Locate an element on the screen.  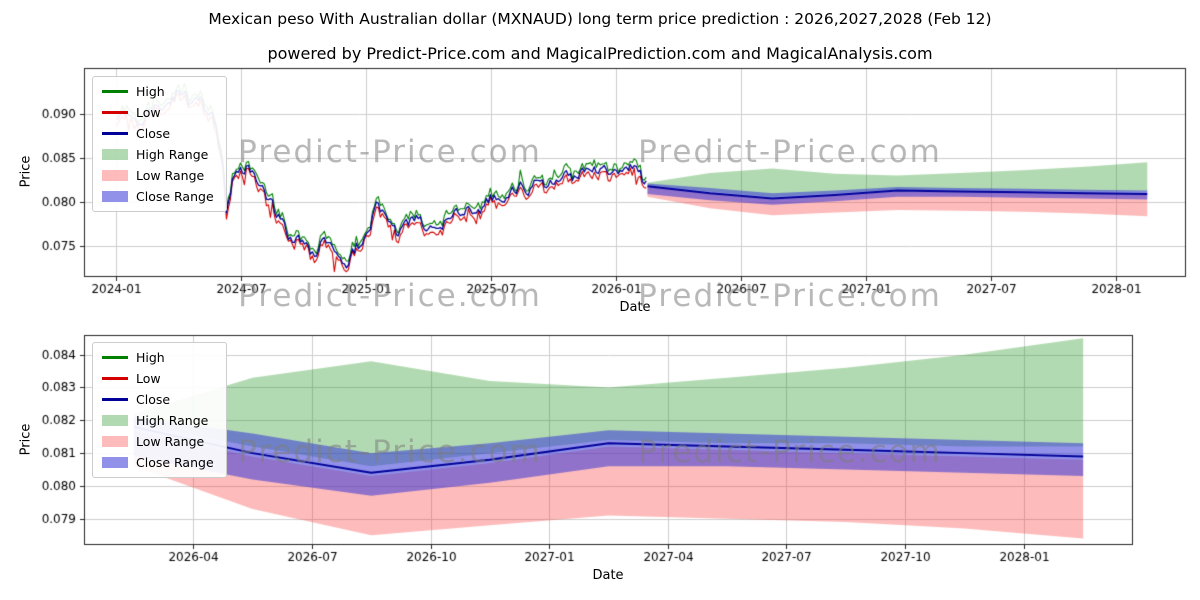
bottom-x-axis-label: Date is located at coordinates (608, 575).